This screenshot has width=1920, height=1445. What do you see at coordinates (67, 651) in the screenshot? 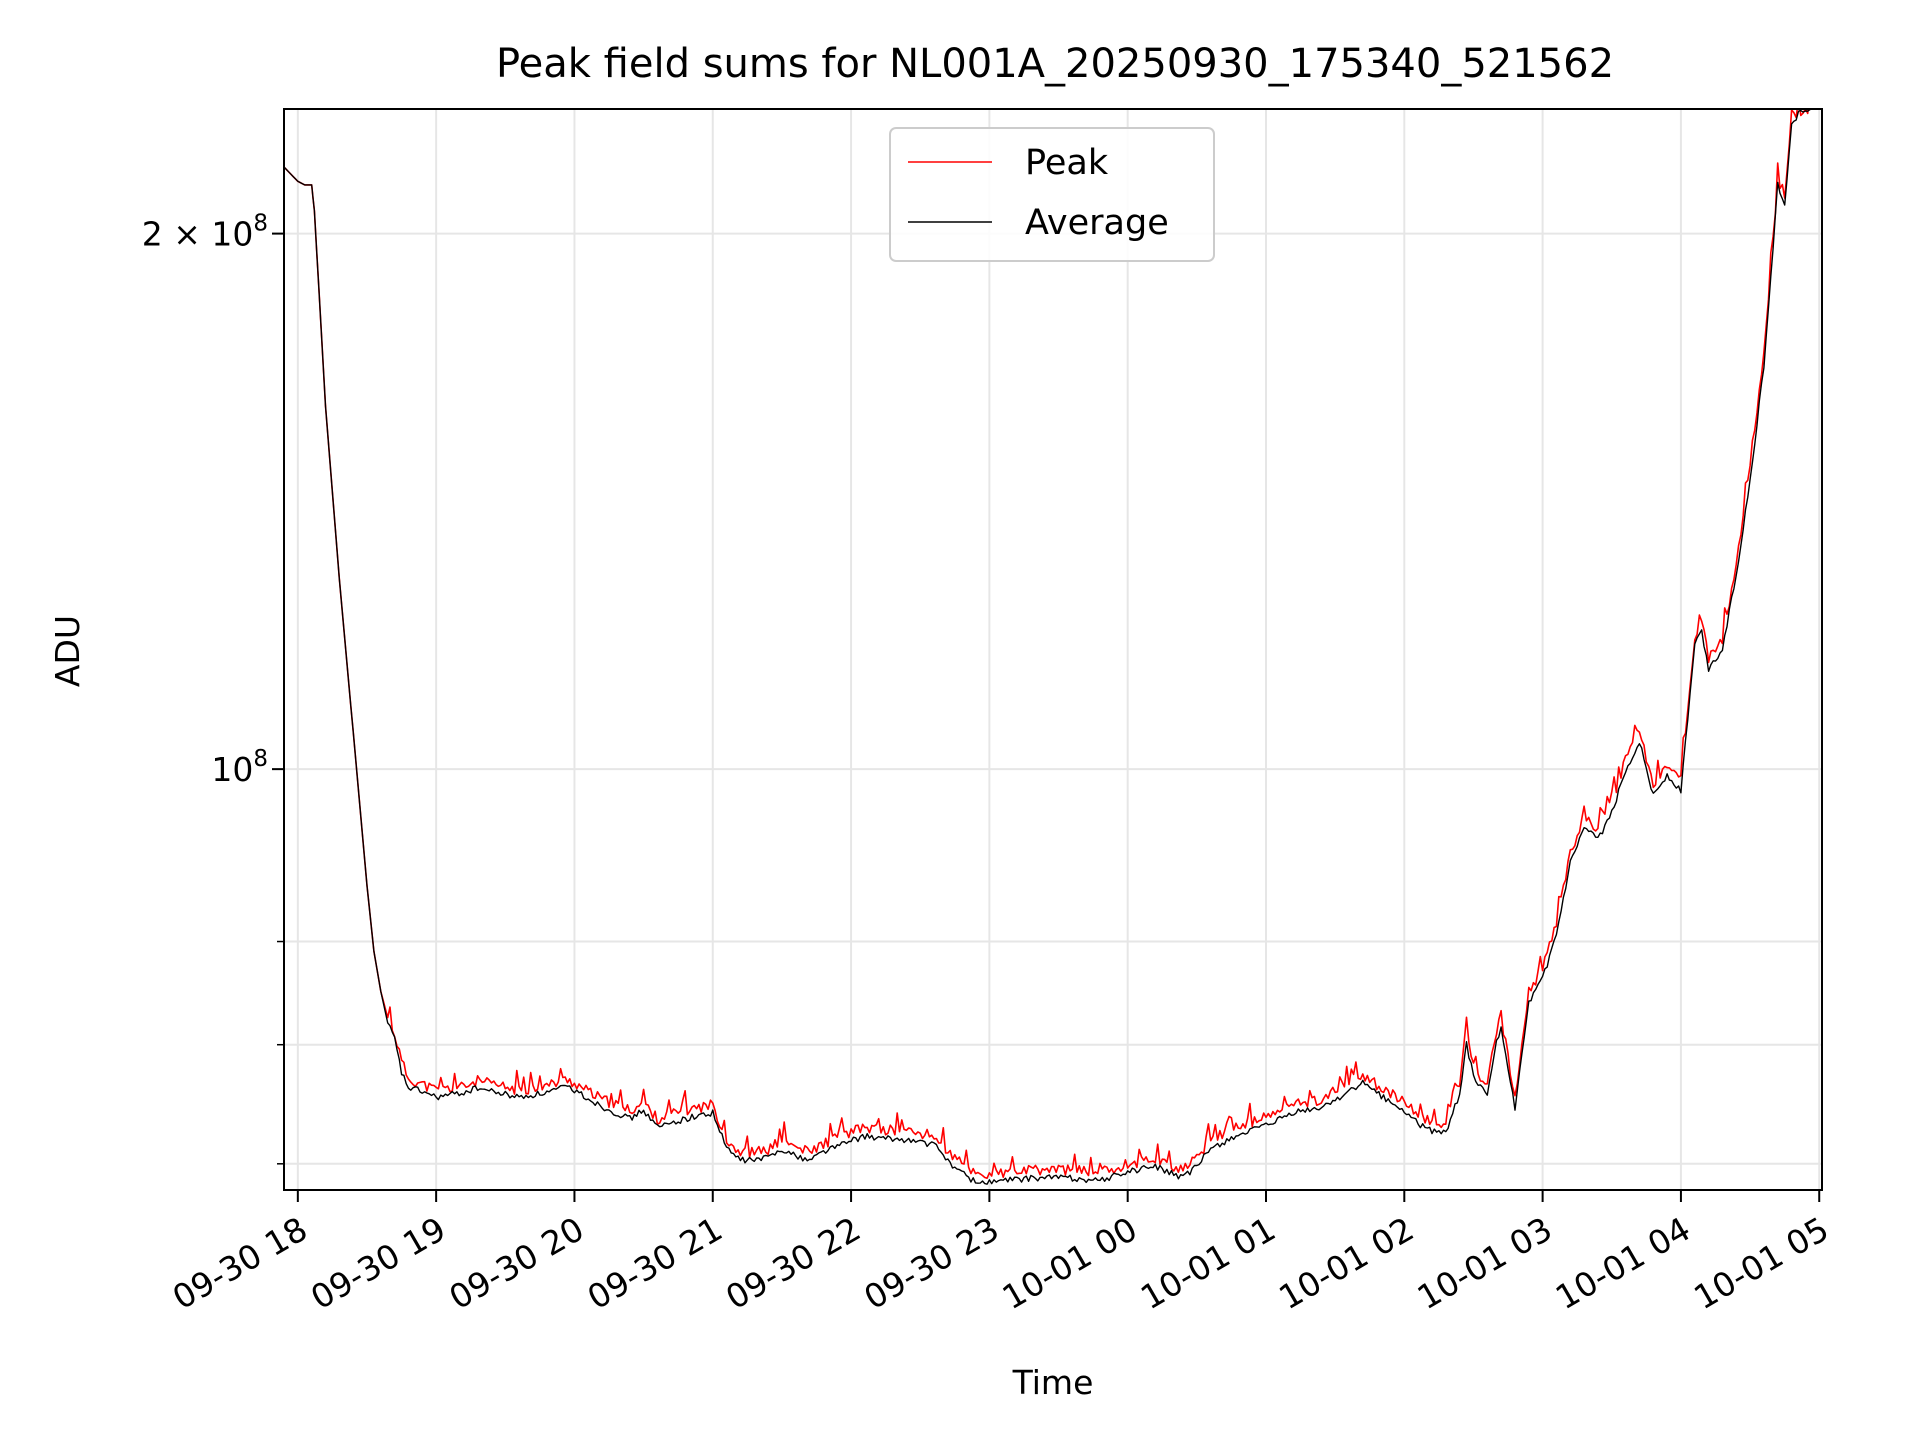
I see `y-axis-label: ADU` at bounding box center [67, 651].